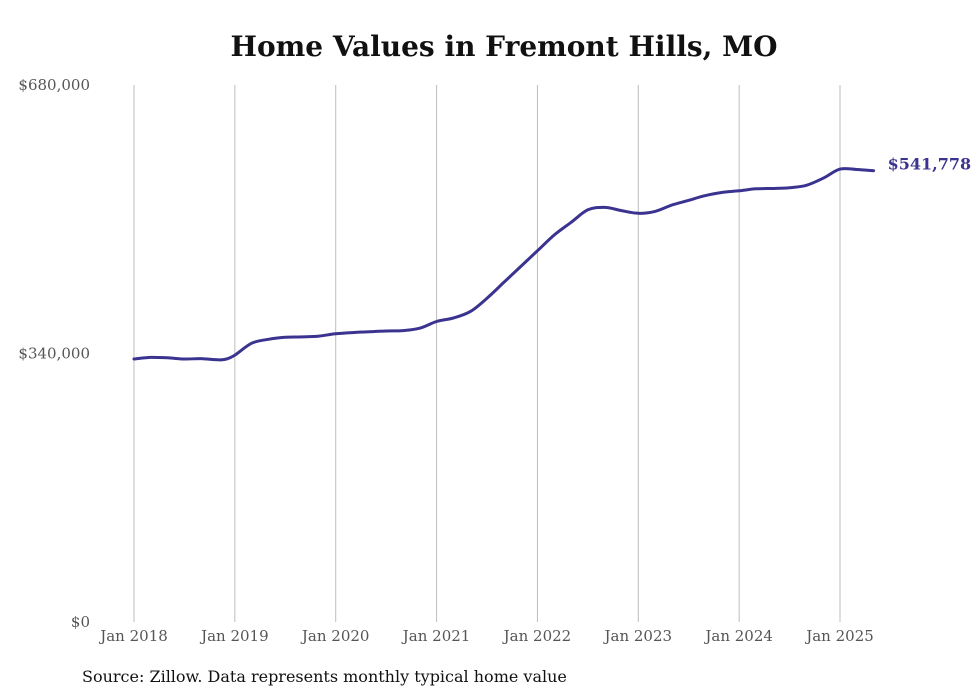  I want to click on x-tick-label: Jan 2022, so click(537, 636).